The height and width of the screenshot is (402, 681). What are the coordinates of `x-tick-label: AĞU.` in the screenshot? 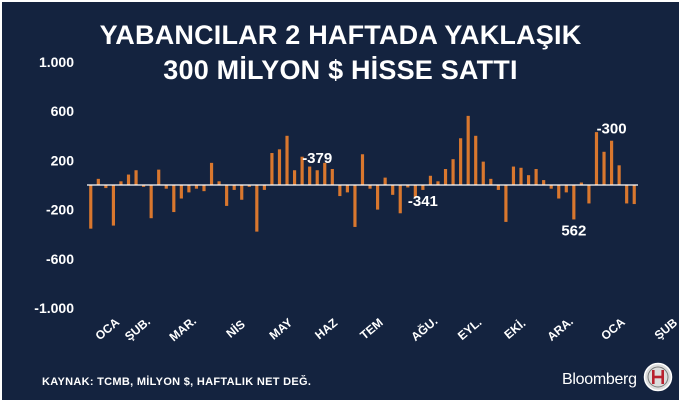 It's located at (424, 328).